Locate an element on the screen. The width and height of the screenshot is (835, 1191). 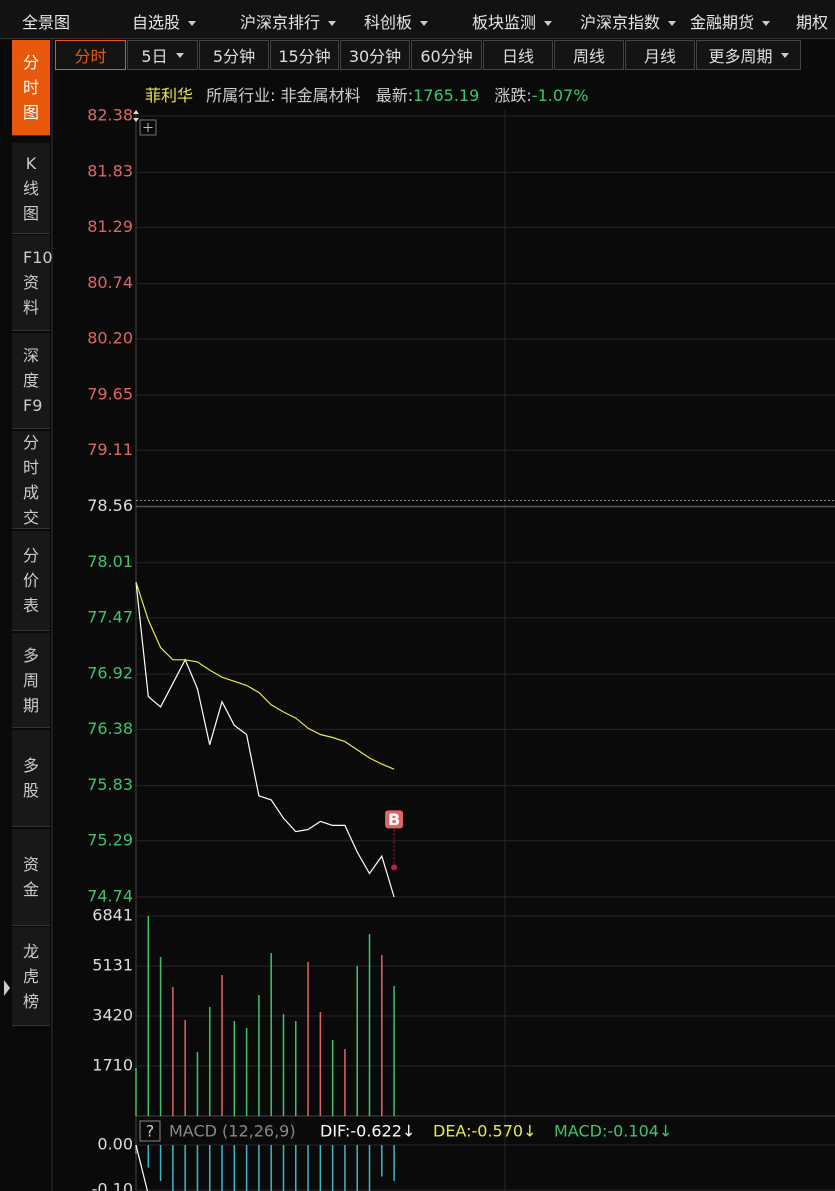
y-tick-label: 80.74 is located at coordinates (110, 282).